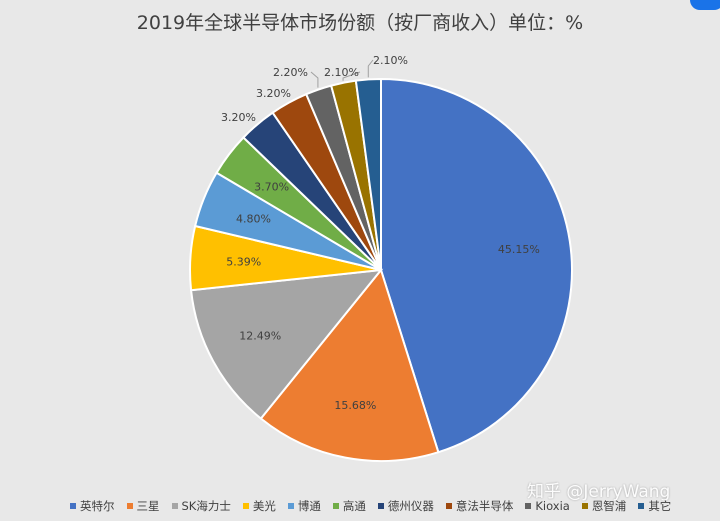 Image resolution: width=720 pixels, height=521 pixels. I want to click on legend-item-10: 其它, so click(654, 506).